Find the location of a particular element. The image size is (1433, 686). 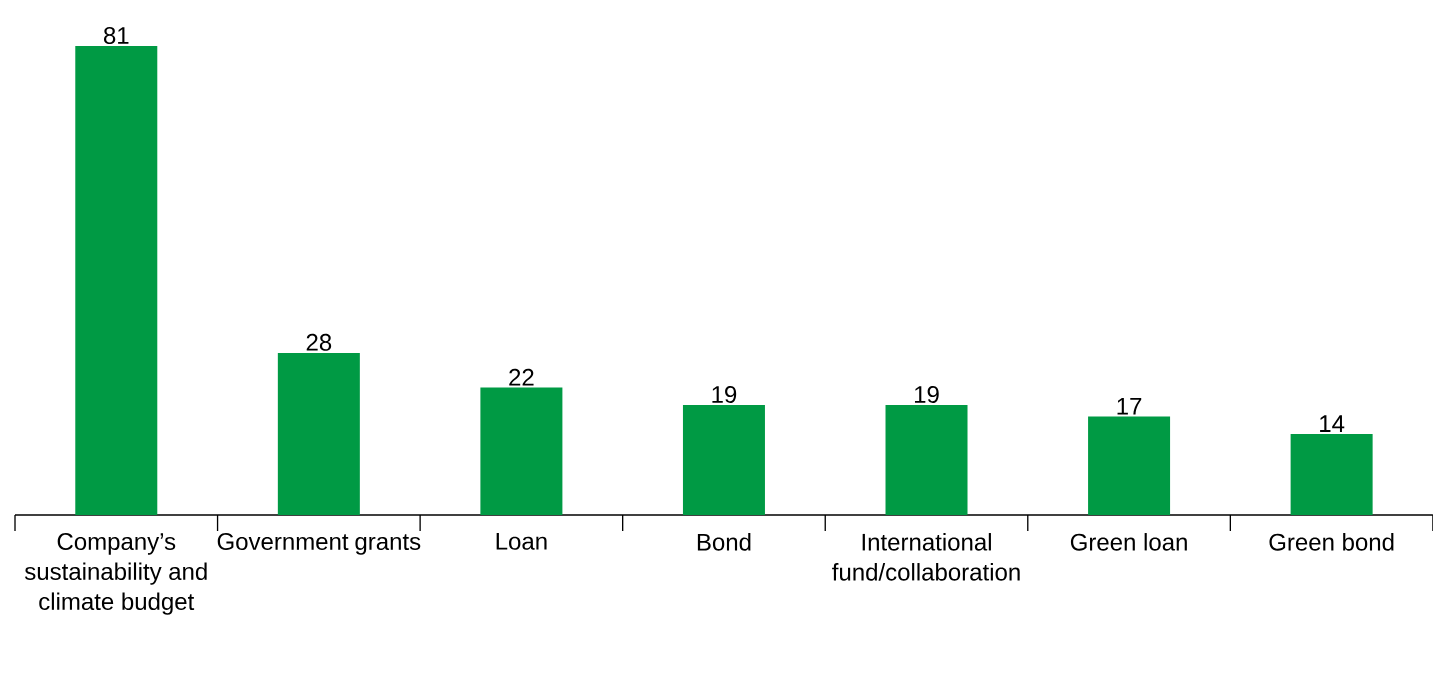

x-tick-label: Green bond is located at coordinates (1331, 542).